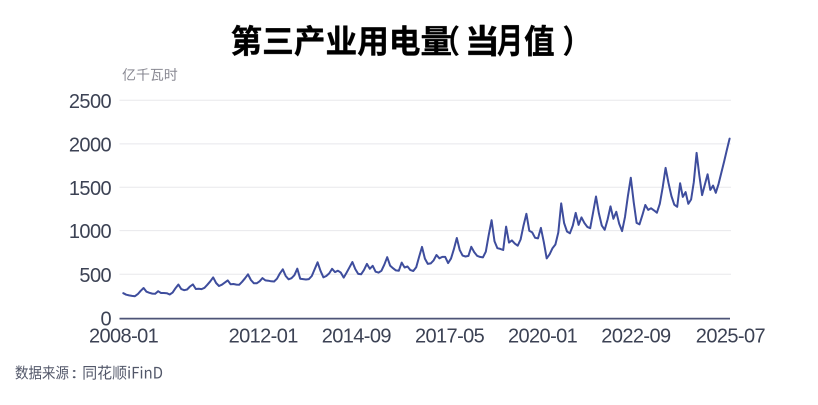  I want to click on svg-text: 2012-01, so click(264, 337).